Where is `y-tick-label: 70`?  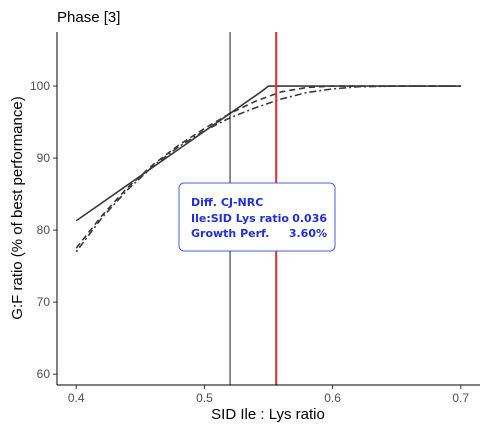 y-tick-label: 70 is located at coordinates (44, 302).